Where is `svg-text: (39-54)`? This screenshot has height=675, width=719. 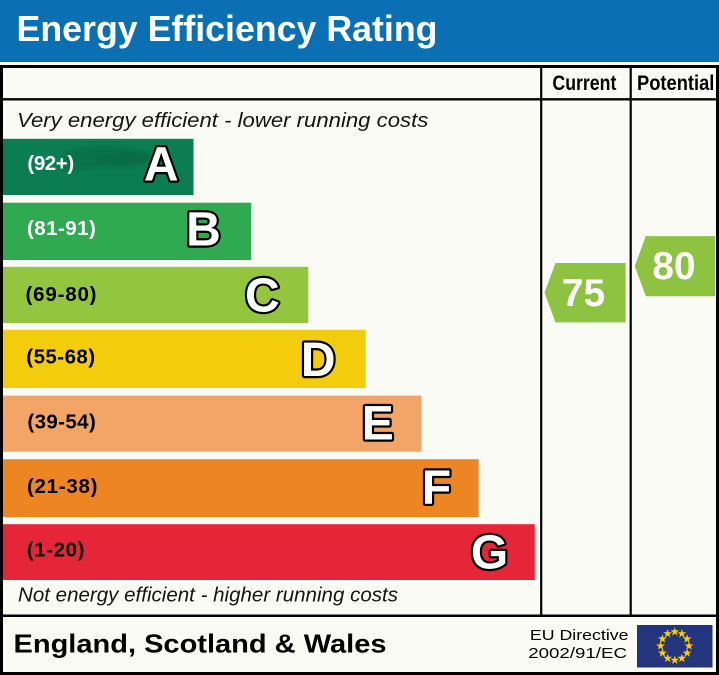
svg-text: (39-54) is located at coordinates (61, 422).